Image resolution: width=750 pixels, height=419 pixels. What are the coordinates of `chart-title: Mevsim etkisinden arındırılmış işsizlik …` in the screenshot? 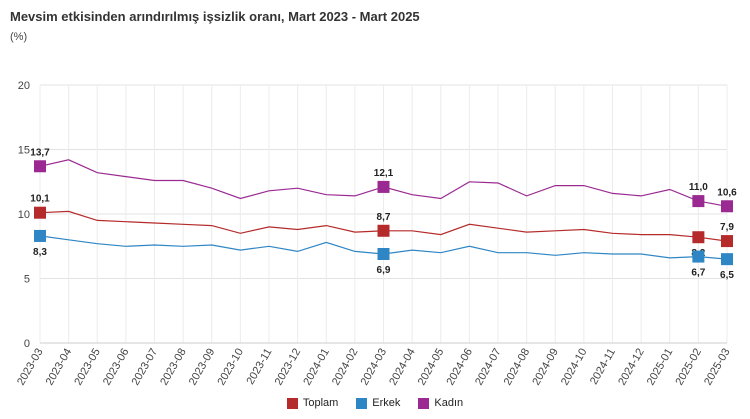 It's located at (215, 16).